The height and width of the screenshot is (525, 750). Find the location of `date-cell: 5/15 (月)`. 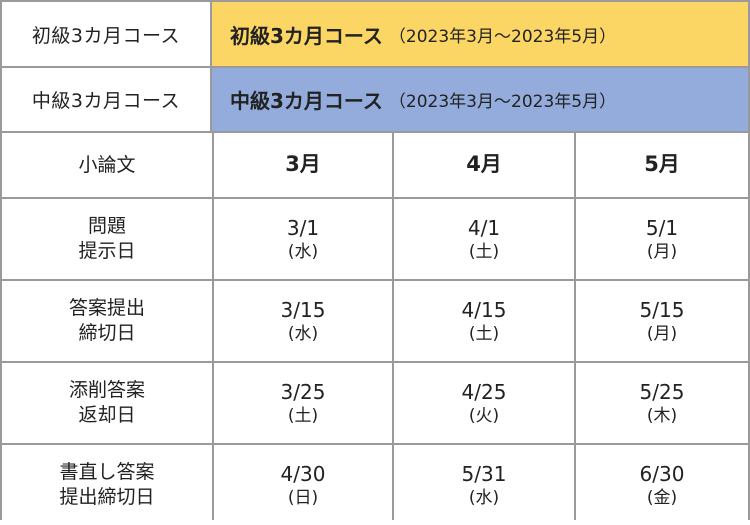

date-cell: 5/15 (月) is located at coordinates (662, 321).